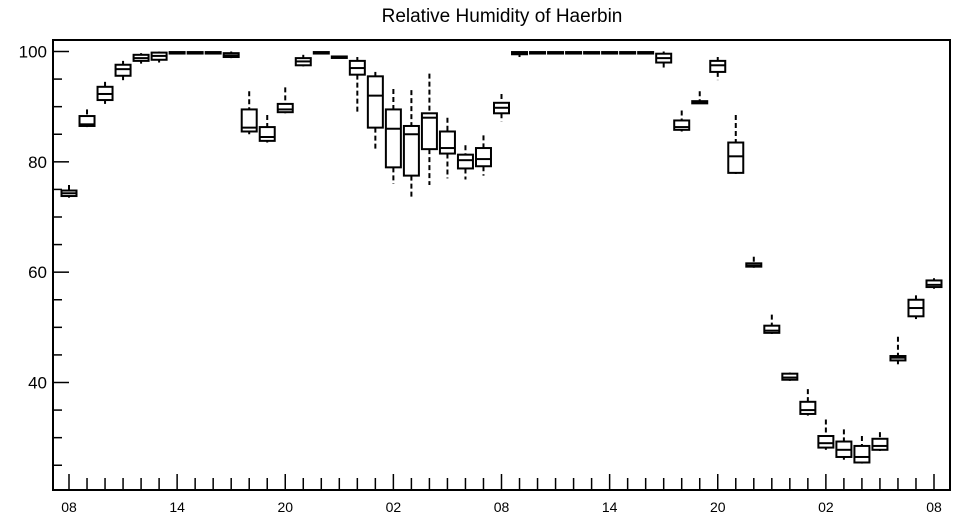  Describe the element at coordinates (502, 16) in the screenshot. I see `chart-title: Relative Humidity of Haerbin` at that location.